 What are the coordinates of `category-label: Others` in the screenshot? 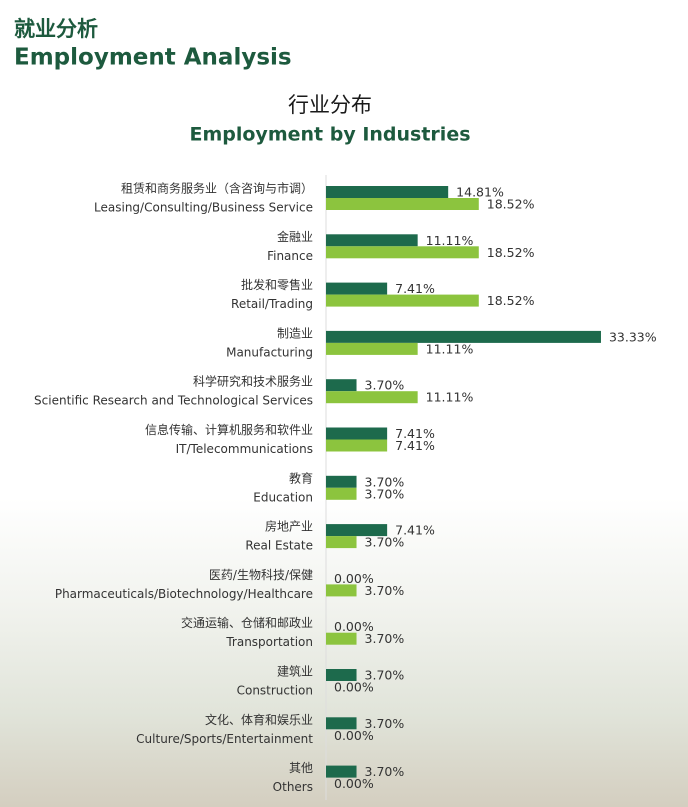 It's located at (293, 787).